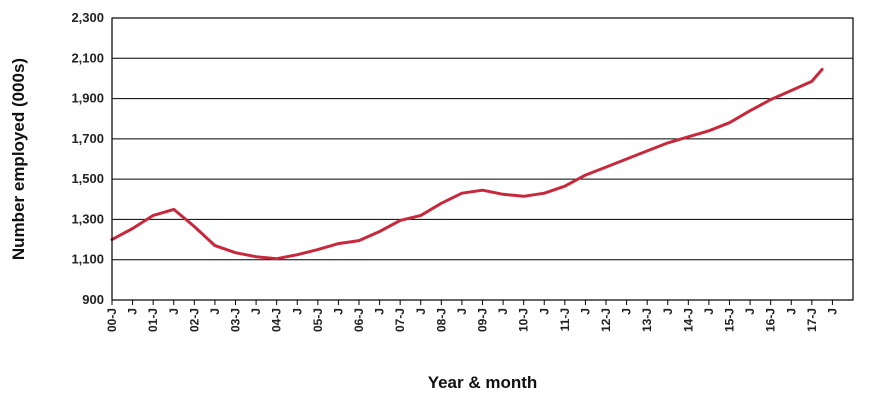  Describe the element at coordinates (87, 259) in the screenshot. I see `y-tick-label: 1,100` at that location.